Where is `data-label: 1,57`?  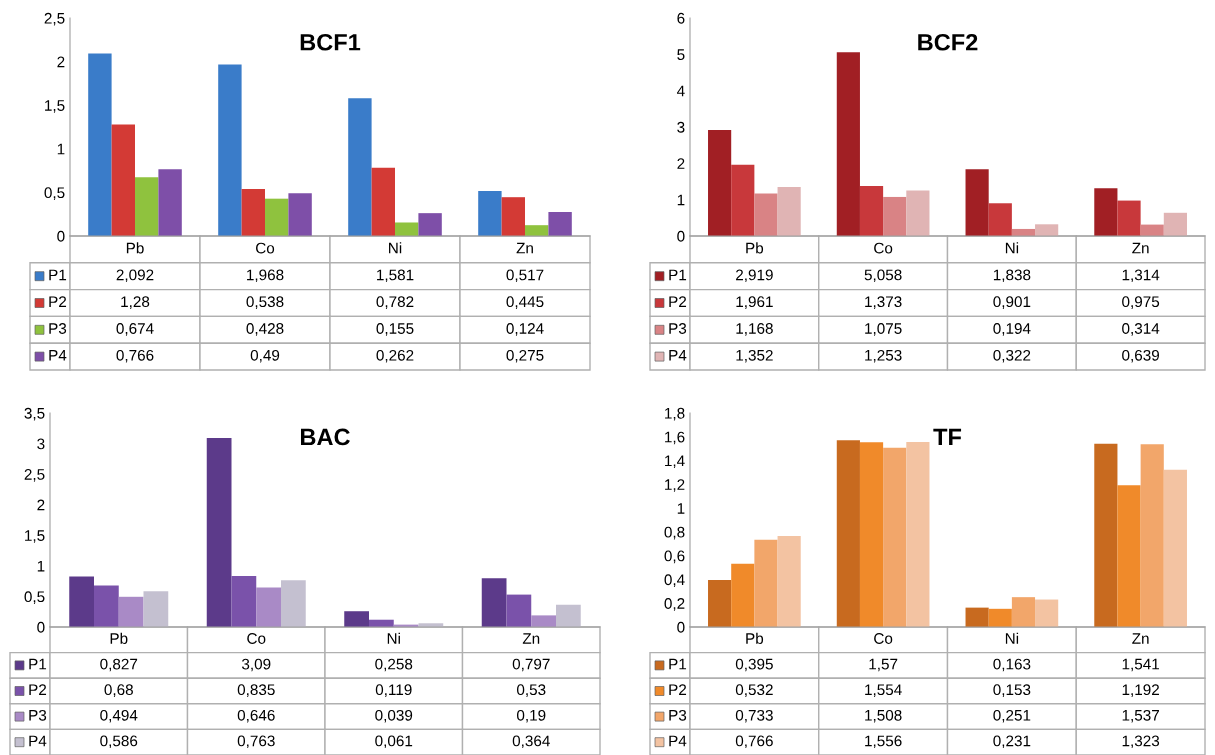 data-label: 1,57 is located at coordinates (883, 665).